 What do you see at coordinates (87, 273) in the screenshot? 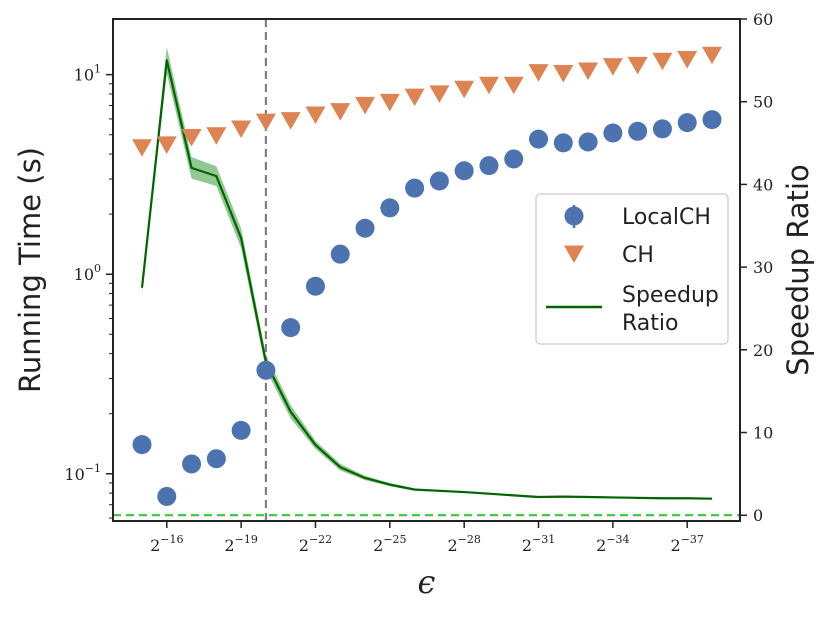
I see `left-tick-label: 10⁰` at bounding box center [87, 273].